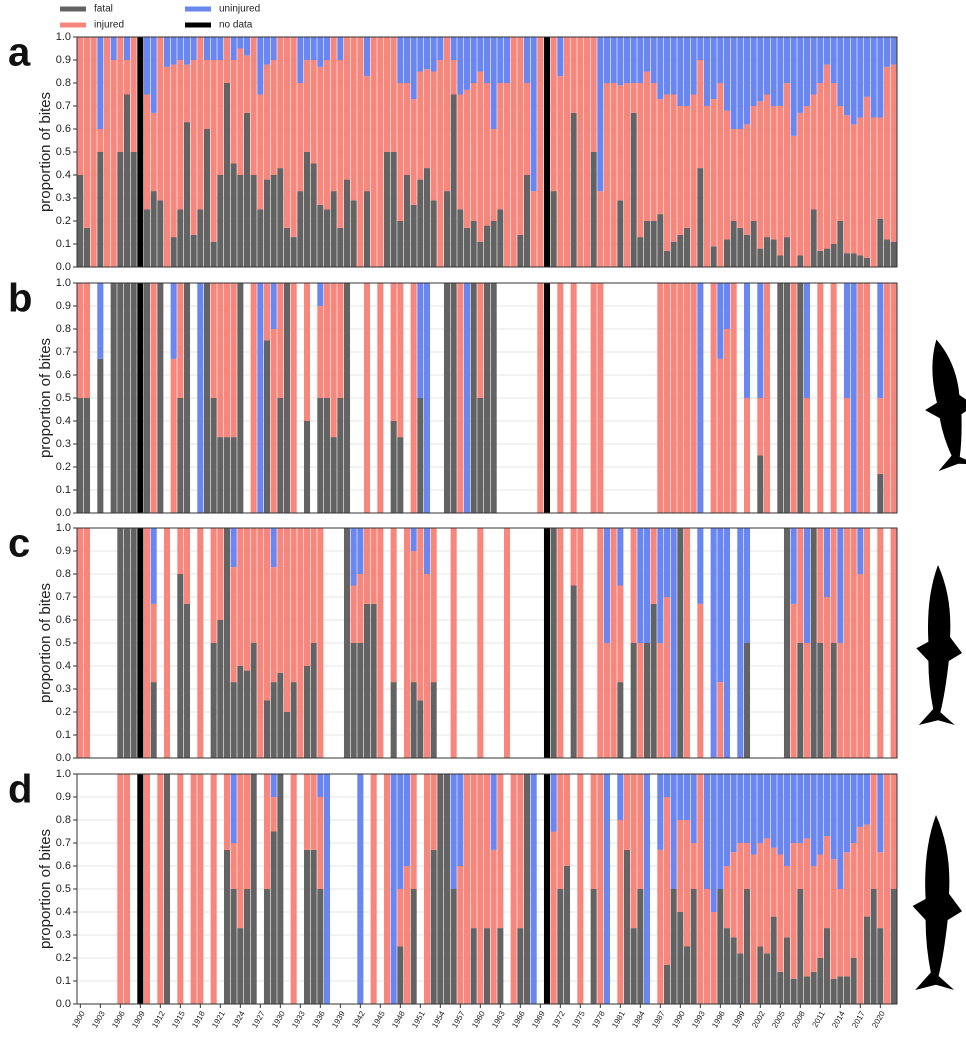  I want to click on x-tick-label: 2005, so click(778, 1019).